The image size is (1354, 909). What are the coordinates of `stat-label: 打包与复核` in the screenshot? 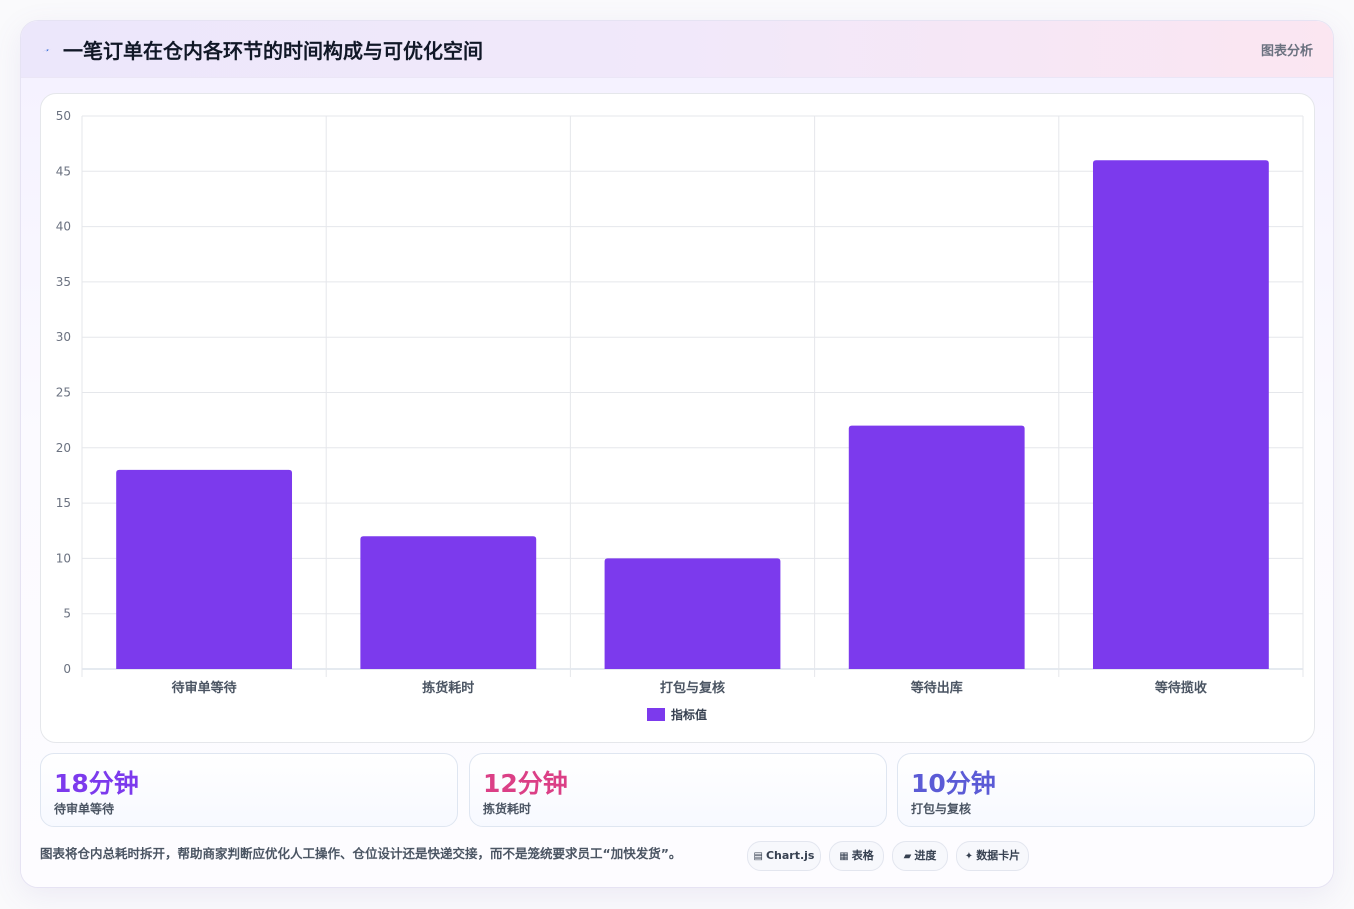 It's located at (941, 809).